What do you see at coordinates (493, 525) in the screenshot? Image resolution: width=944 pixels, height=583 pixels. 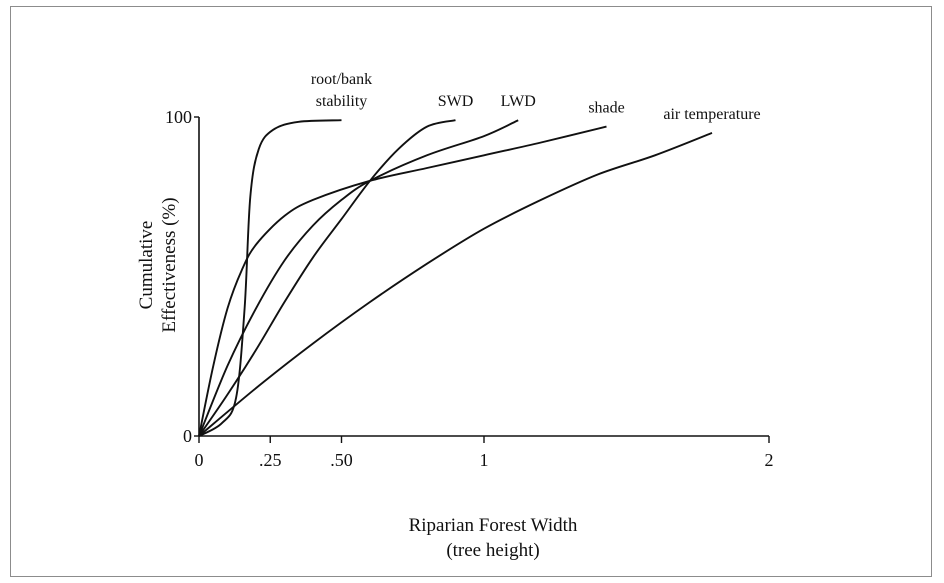 I see `x-axis-title: Riparian Forest Width` at bounding box center [493, 525].